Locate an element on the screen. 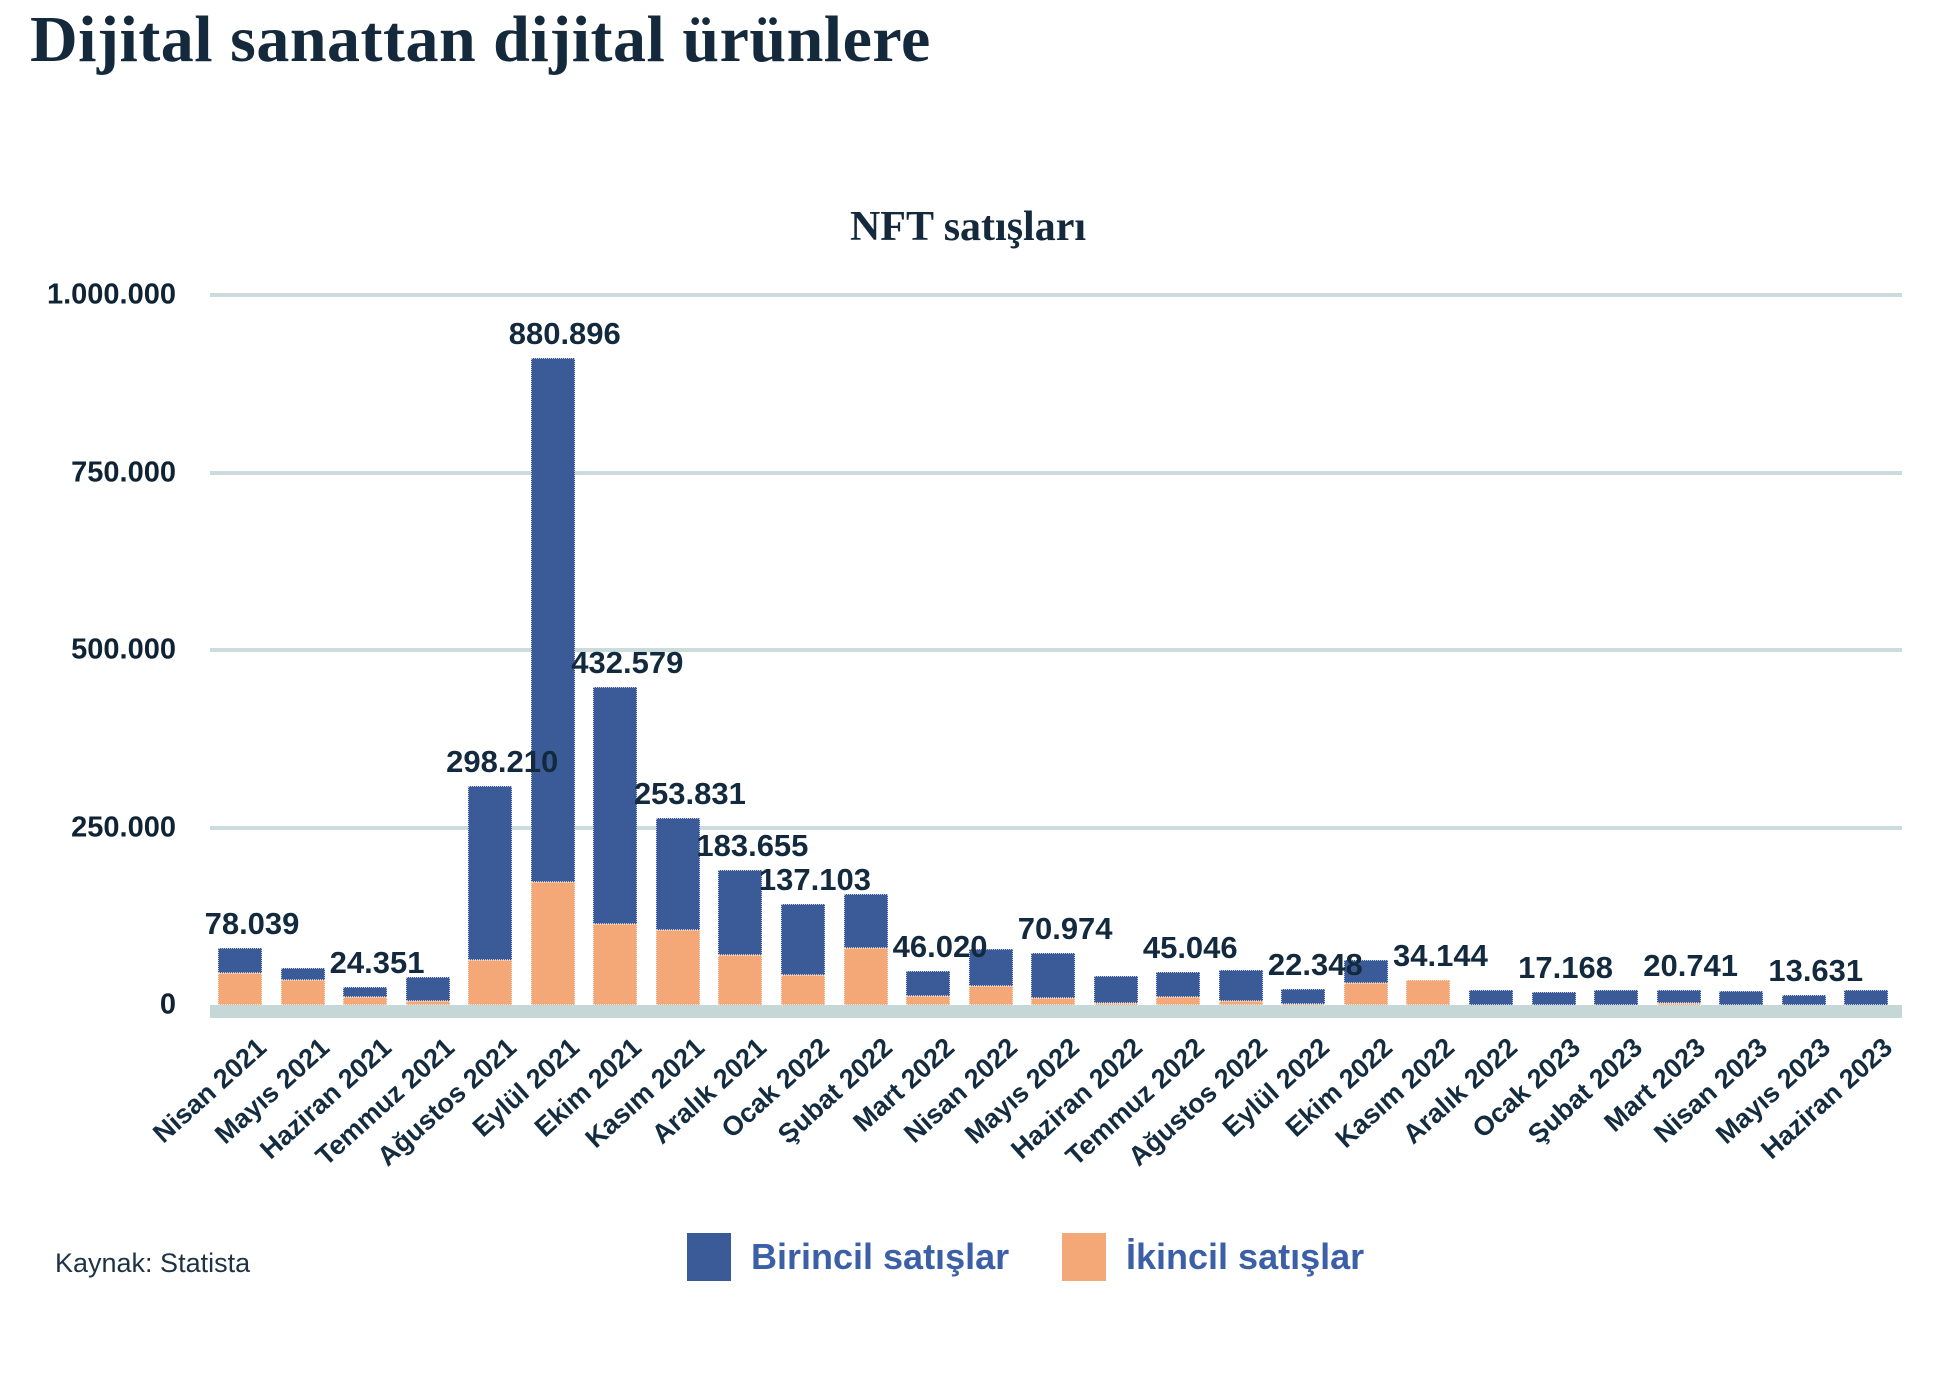 This screenshot has height=1397, width=1940. bar-nisan-2022 is located at coordinates (990, 977).